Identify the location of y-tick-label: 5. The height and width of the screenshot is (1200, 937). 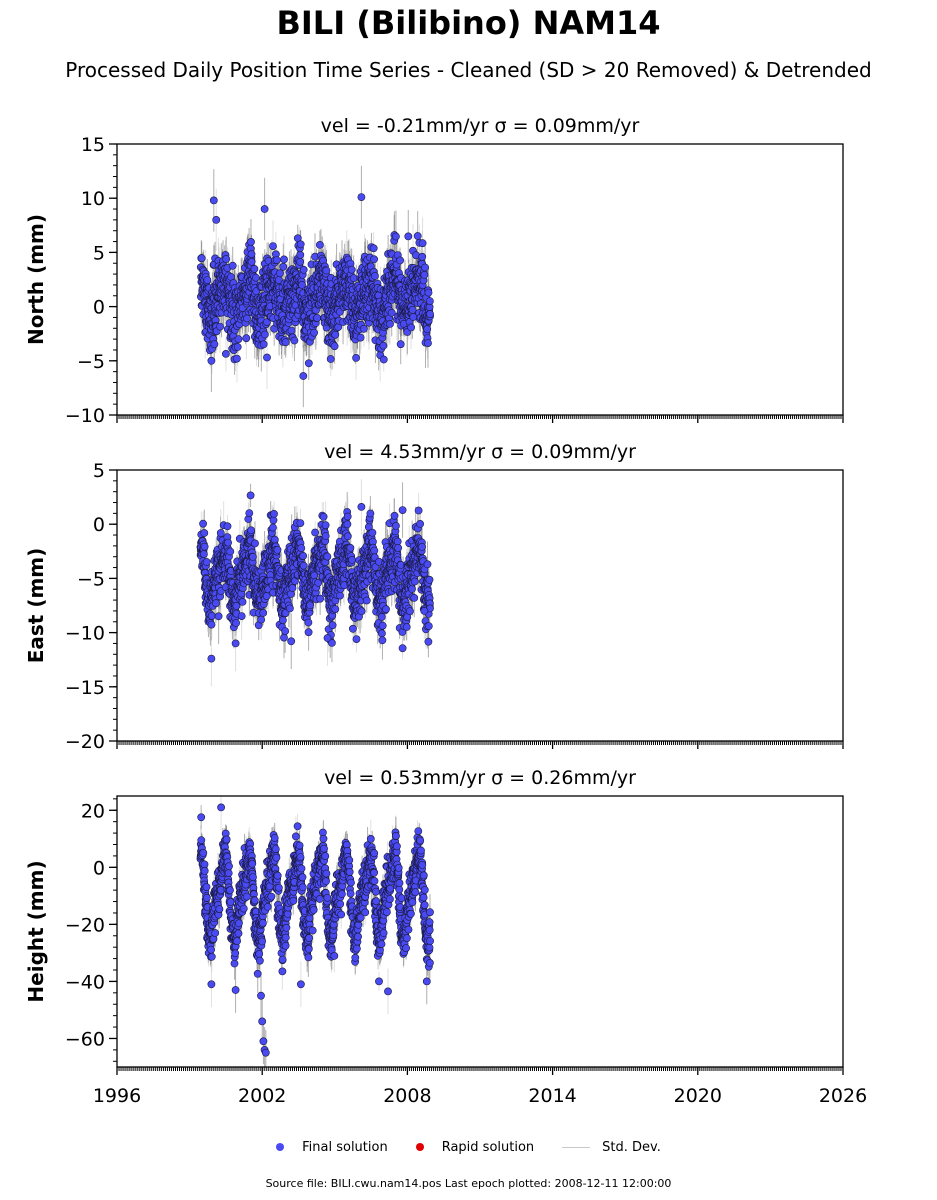
(99, 253).